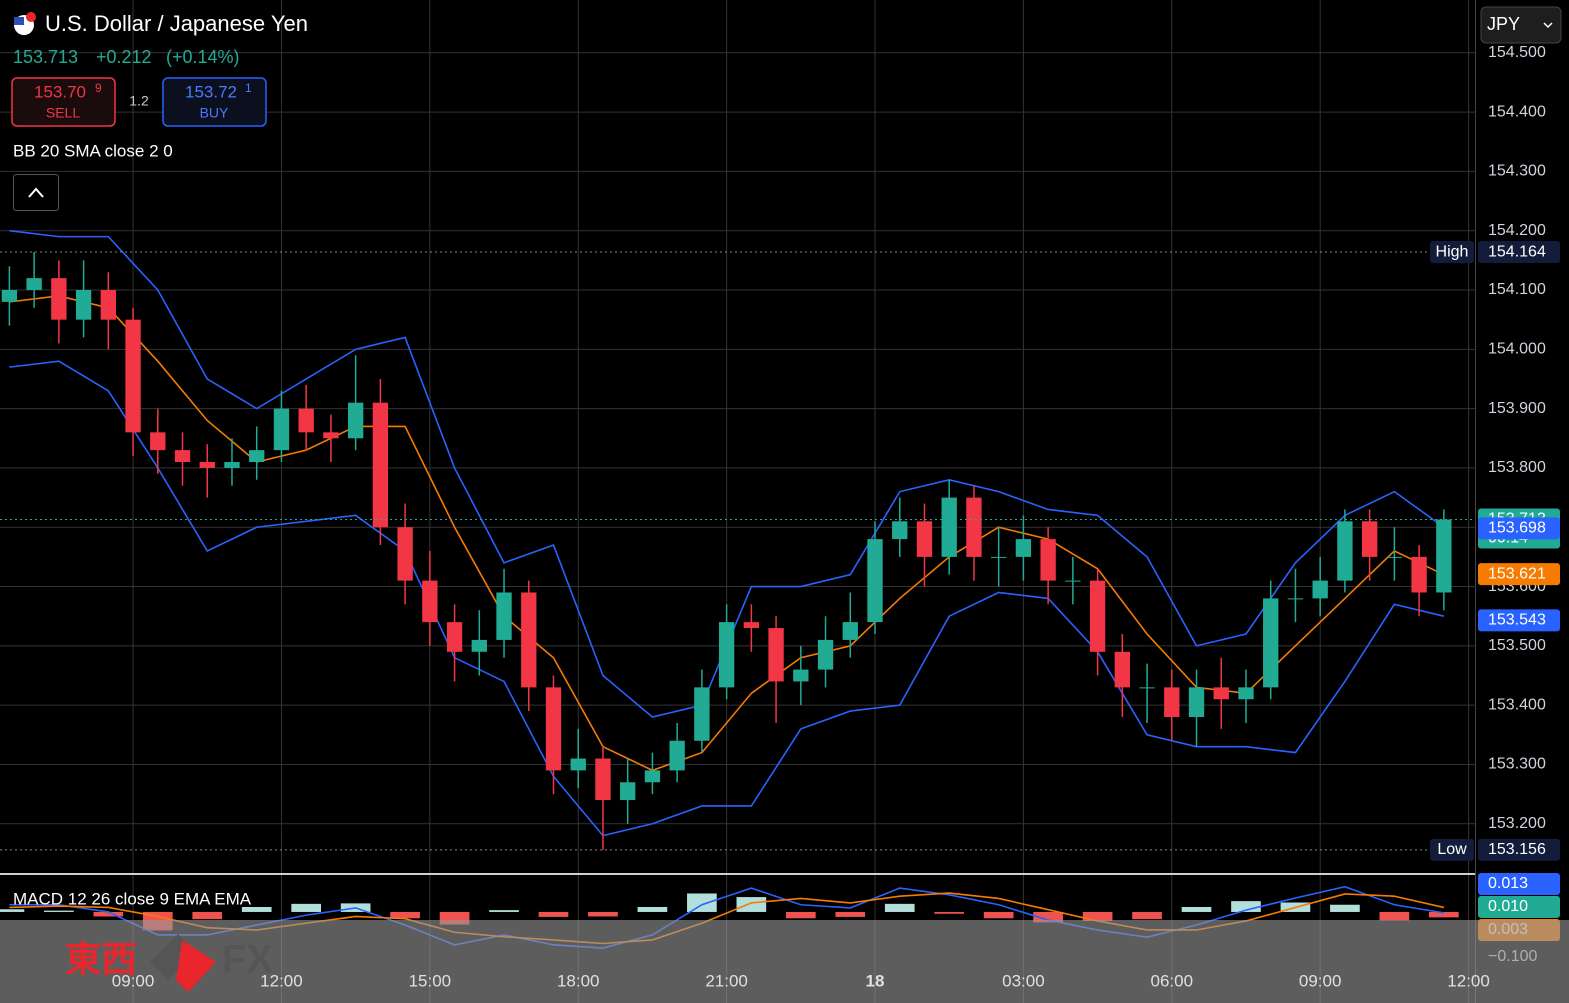  What do you see at coordinates (60, 91) in the screenshot?
I see `sell-price: 153.70` at bounding box center [60, 91].